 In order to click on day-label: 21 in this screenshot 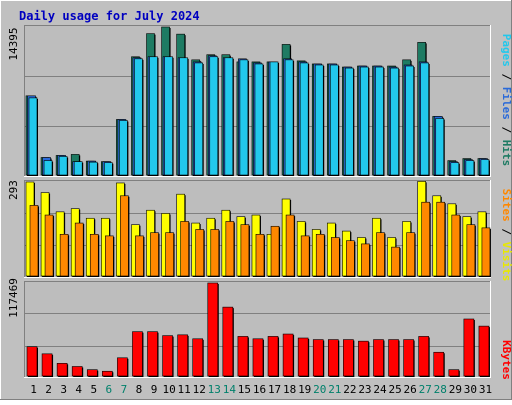, I will do `click(334, 389)`.